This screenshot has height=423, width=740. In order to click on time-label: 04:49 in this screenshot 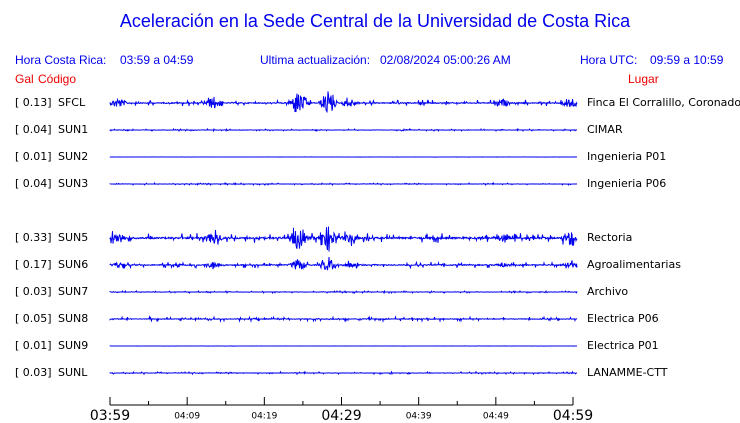, I will do `click(496, 417)`.